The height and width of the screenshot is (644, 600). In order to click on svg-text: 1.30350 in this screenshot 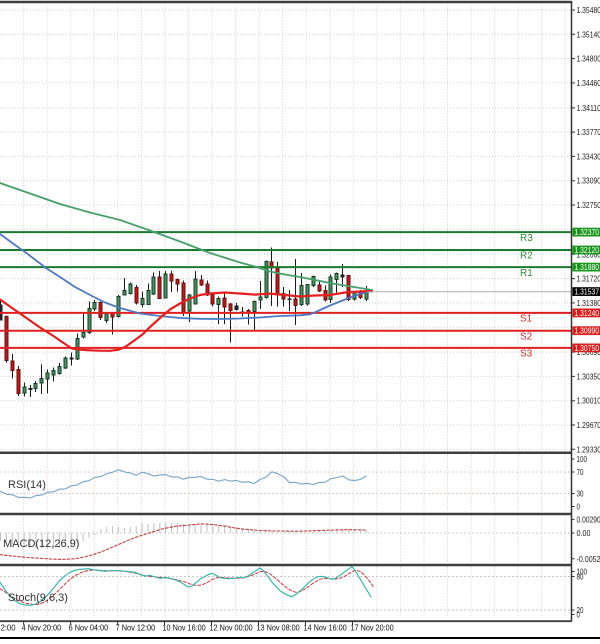, I will do `click(588, 376)`.